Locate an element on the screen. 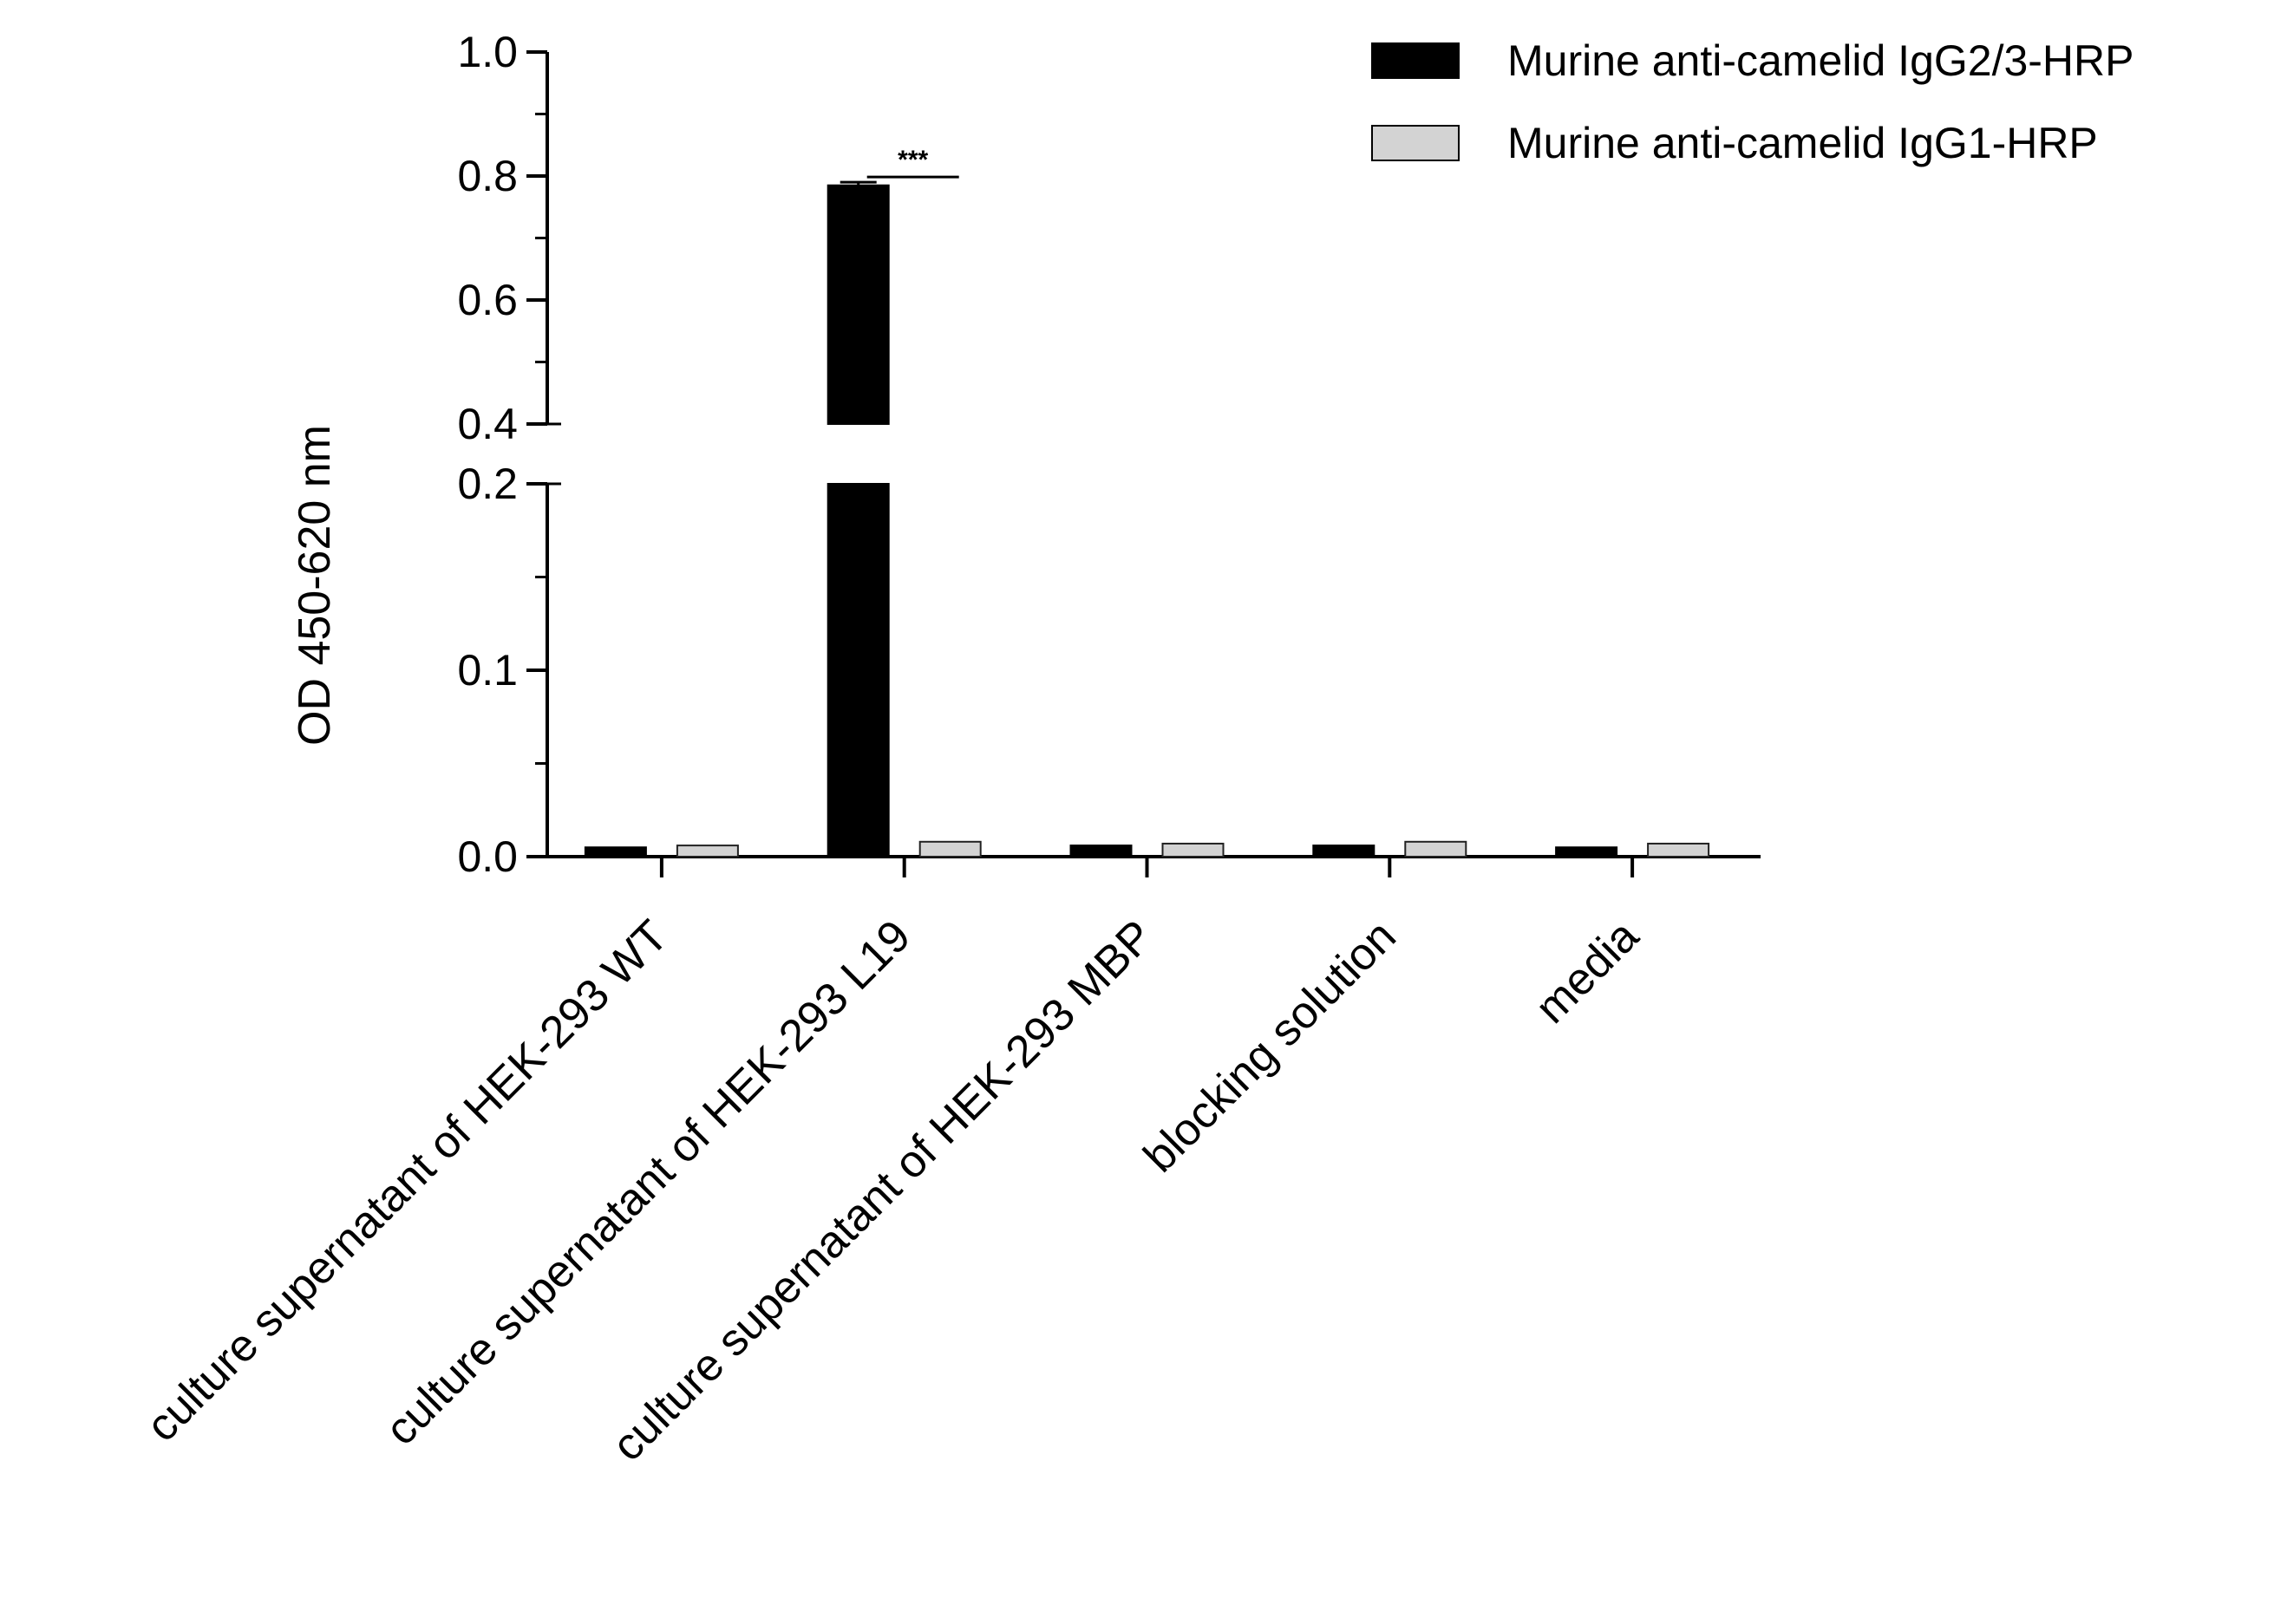  x-category-label: culture supernatant of HEK-293 MBP is located at coordinates (883, 1190).